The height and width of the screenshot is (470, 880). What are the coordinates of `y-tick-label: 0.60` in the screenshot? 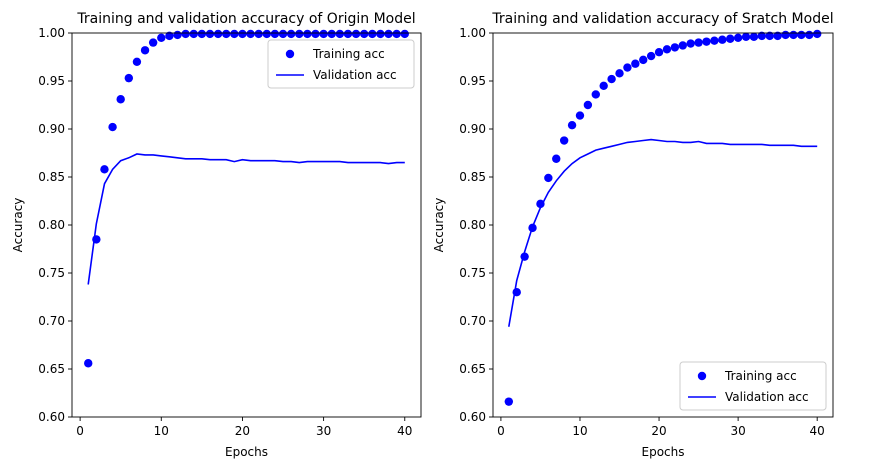 It's located at (472, 417).